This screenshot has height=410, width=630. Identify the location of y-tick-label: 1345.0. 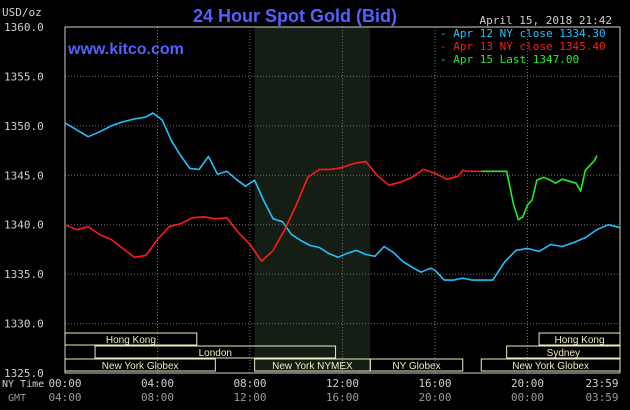
(24, 175).